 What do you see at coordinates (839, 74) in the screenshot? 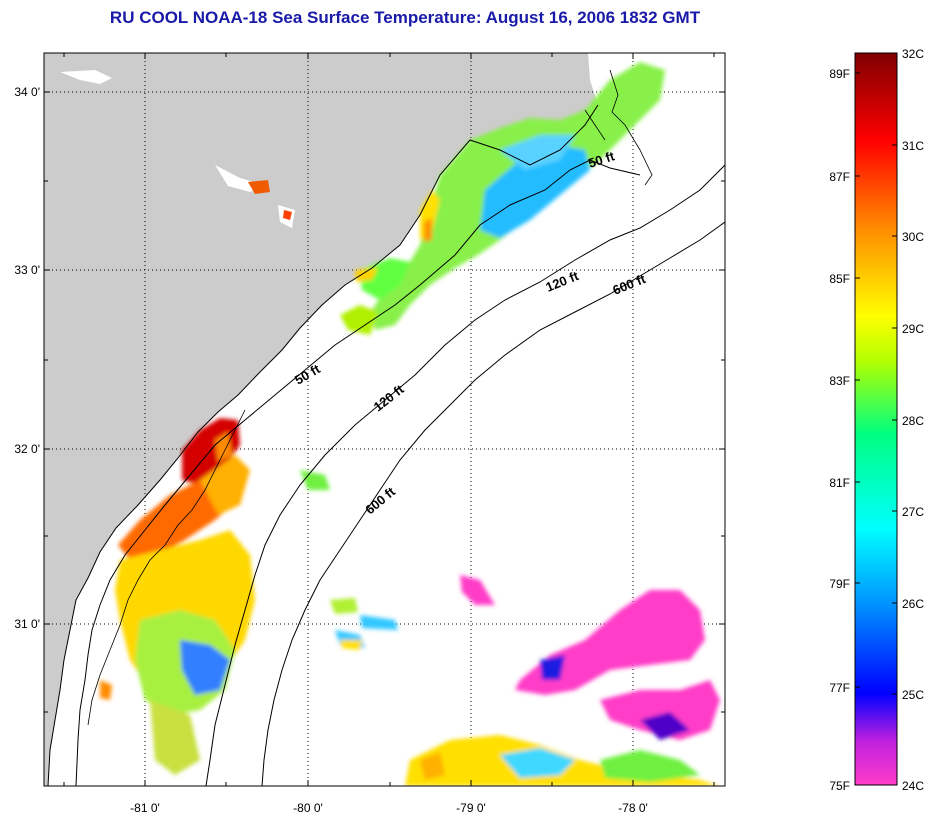
I see `colorbar-f-89: 89F` at bounding box center [839, 74].